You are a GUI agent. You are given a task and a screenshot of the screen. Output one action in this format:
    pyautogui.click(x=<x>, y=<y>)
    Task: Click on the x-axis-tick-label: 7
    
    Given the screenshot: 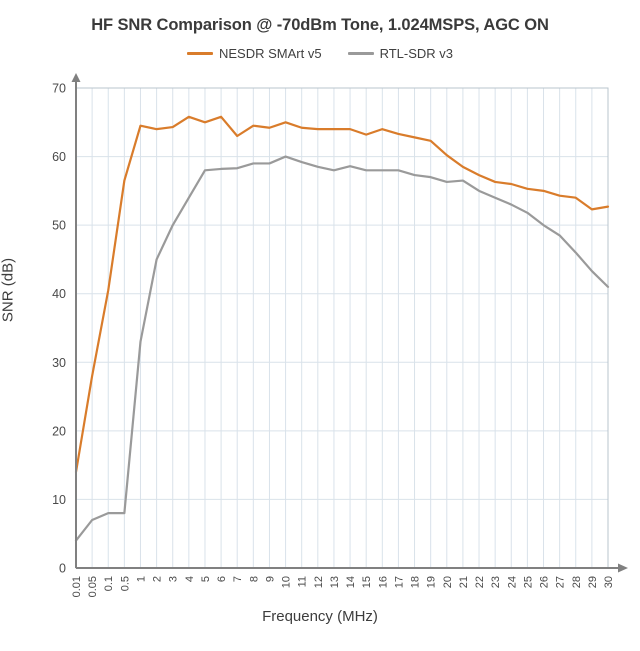 What is the action you would take?
    pyautogui.click(x=238, y=579)
    